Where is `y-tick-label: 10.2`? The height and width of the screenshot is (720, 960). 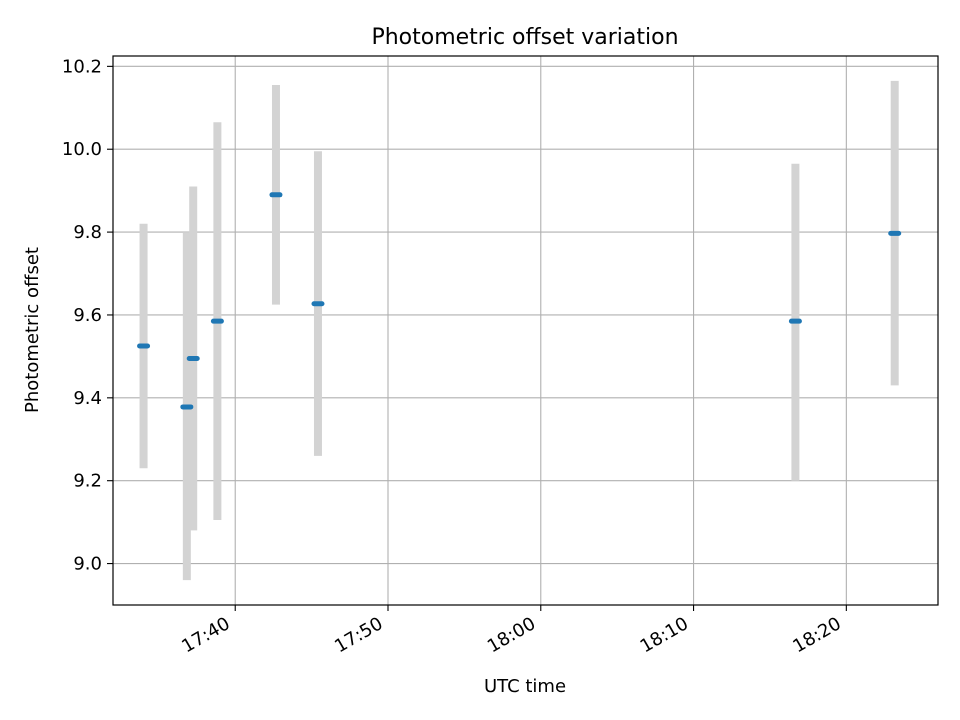 y-tick-label: 10.2 is located at coordinates (82, 66).